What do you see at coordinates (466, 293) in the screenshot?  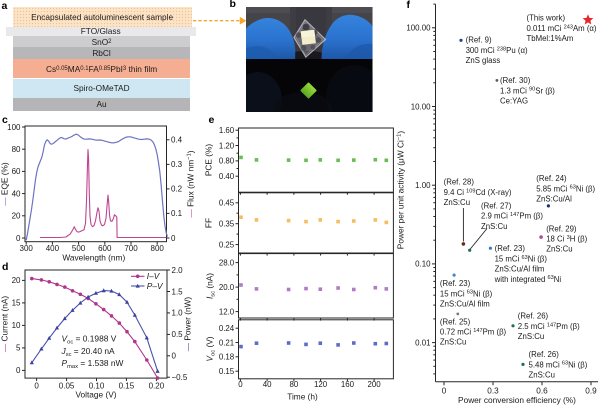 I see `svg-text: 15 mCi 63Ni (β)` at bounding box center [466, 293].